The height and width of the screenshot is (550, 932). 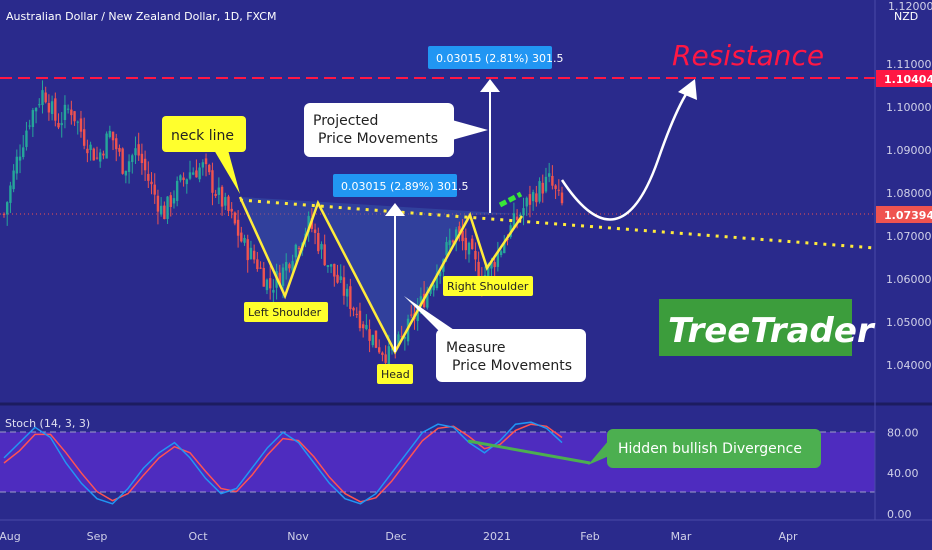 I want to click on head-shoulders-fill, so click(x=379, y=274).